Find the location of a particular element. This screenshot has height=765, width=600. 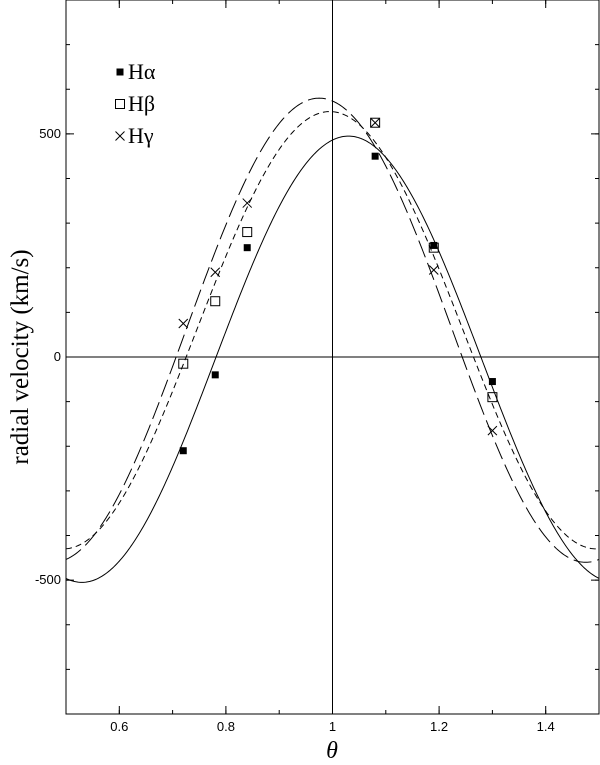

x-tick-label: 0.6 is located at coordinates (119, 726).